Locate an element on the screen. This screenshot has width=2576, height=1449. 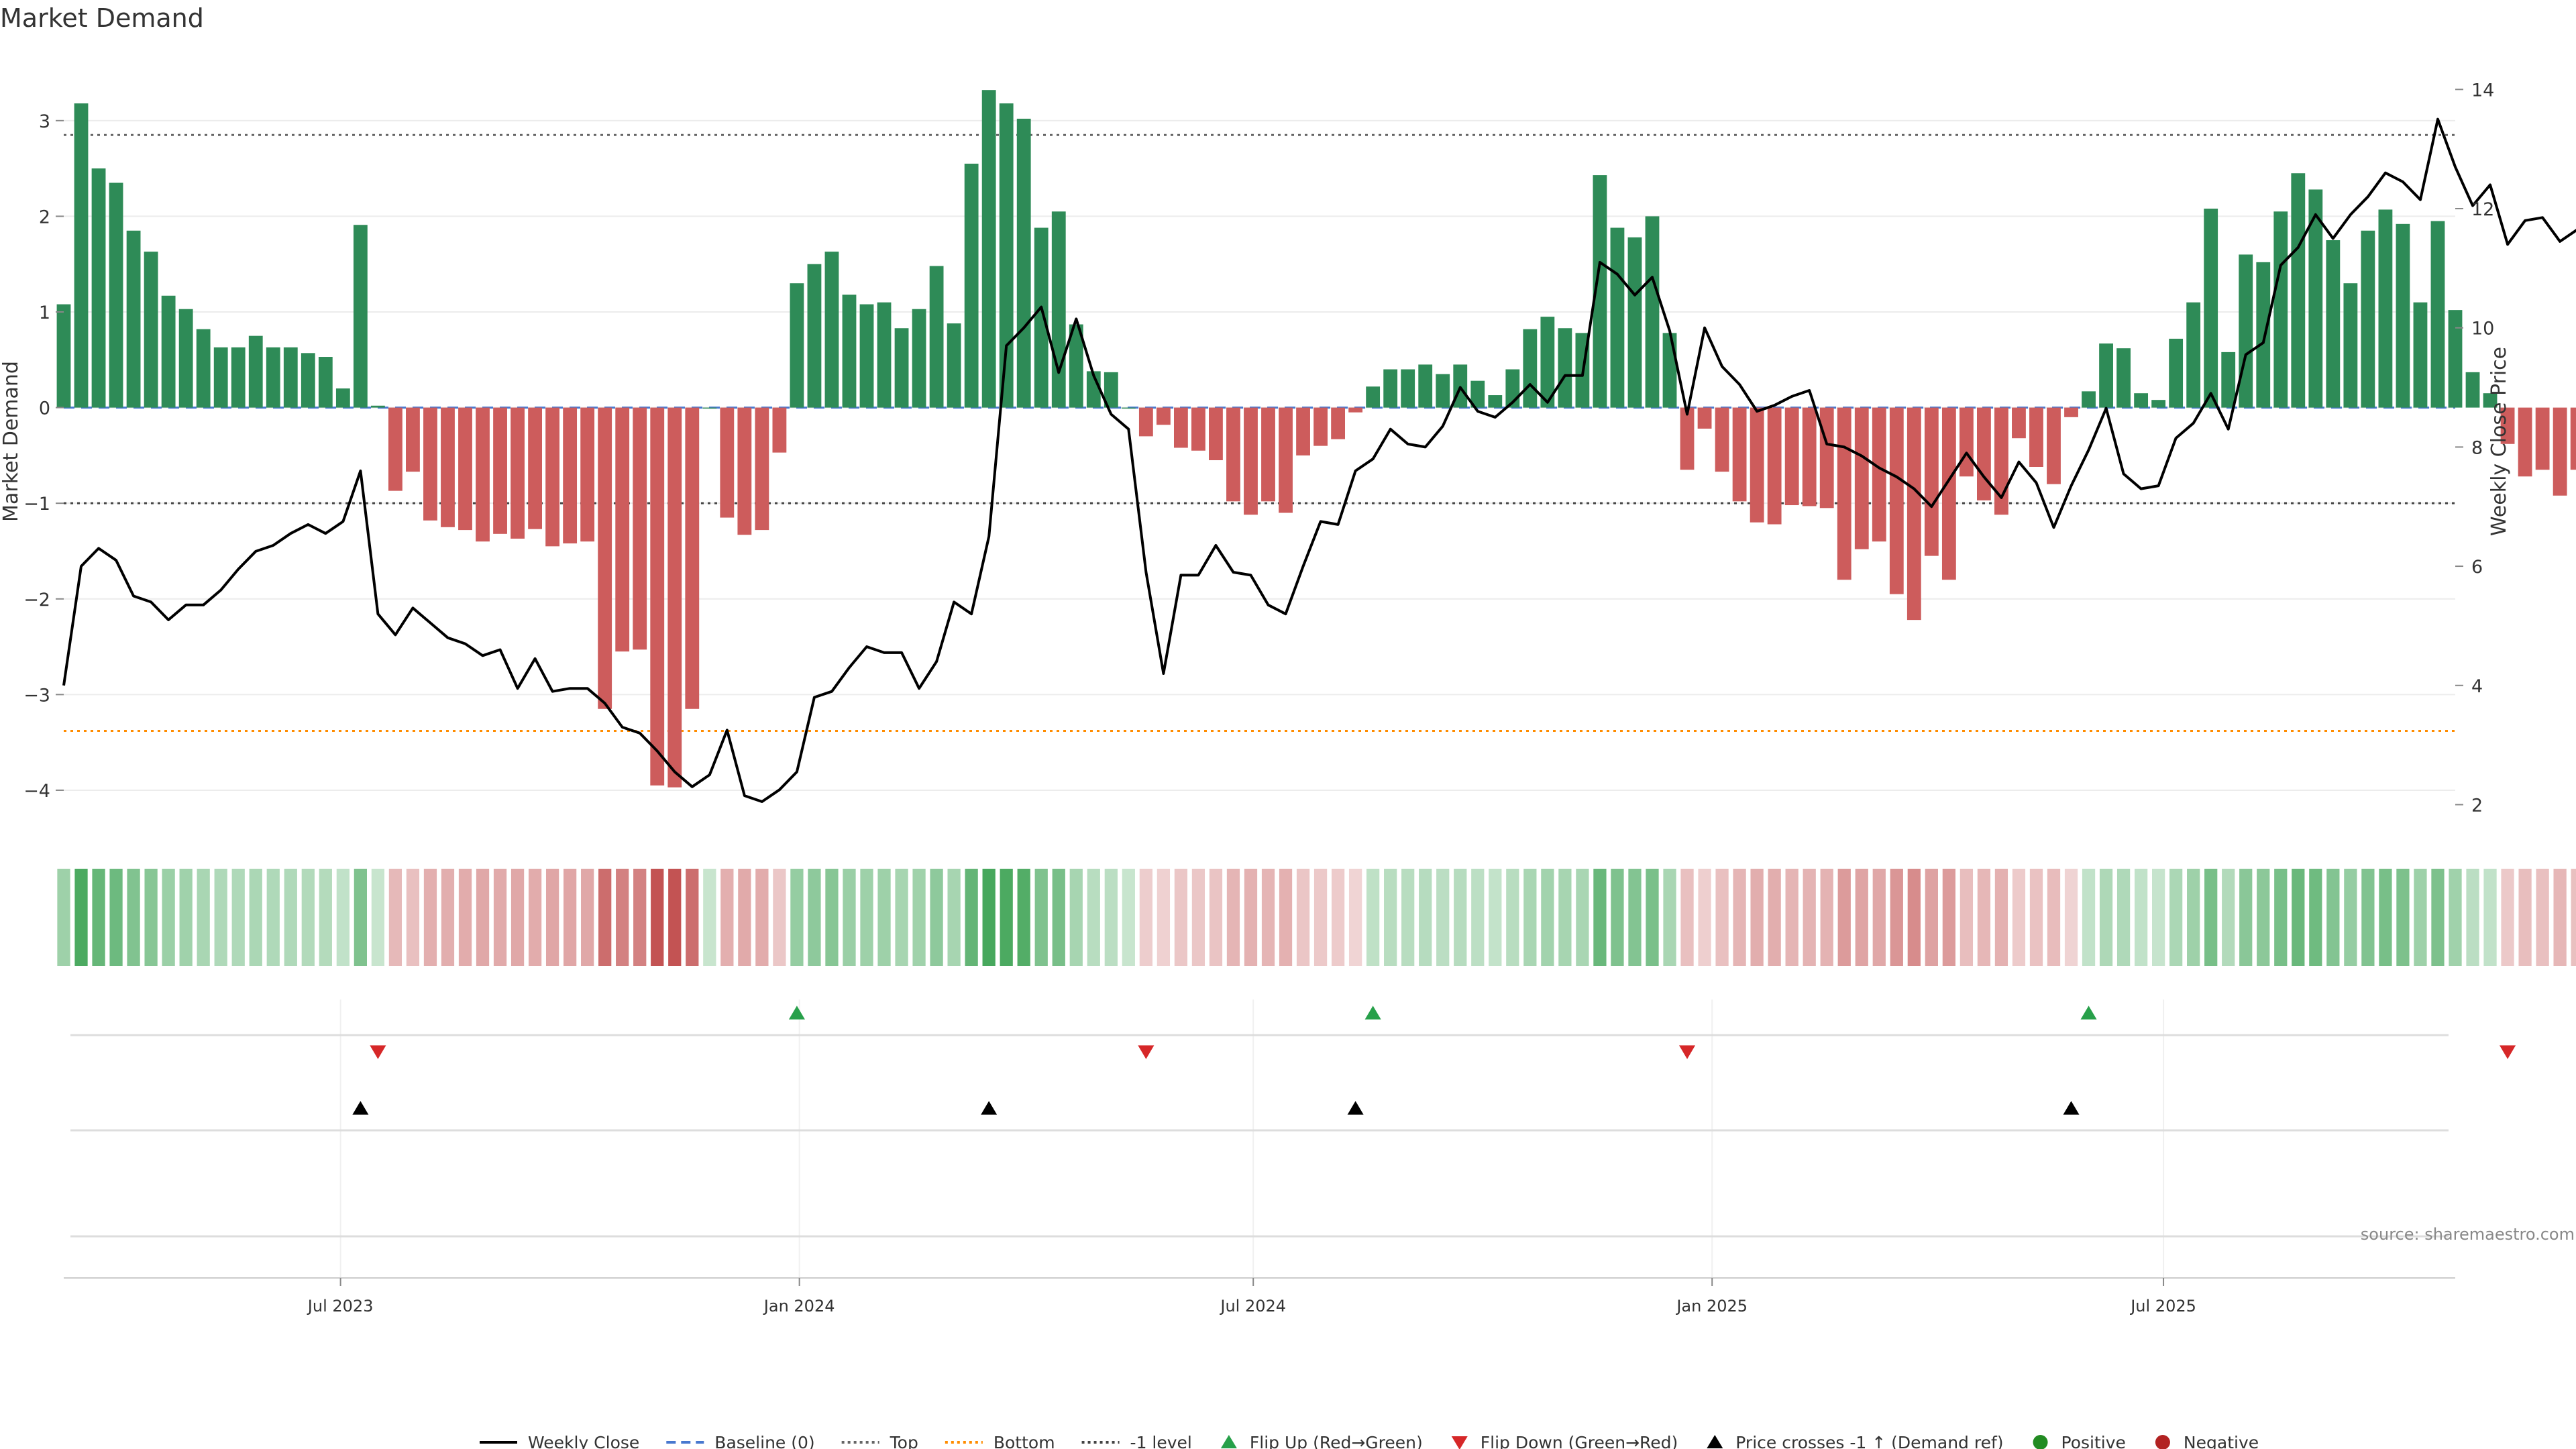
legend-label: Baseline (0) is located at coordinates (764, 1441).